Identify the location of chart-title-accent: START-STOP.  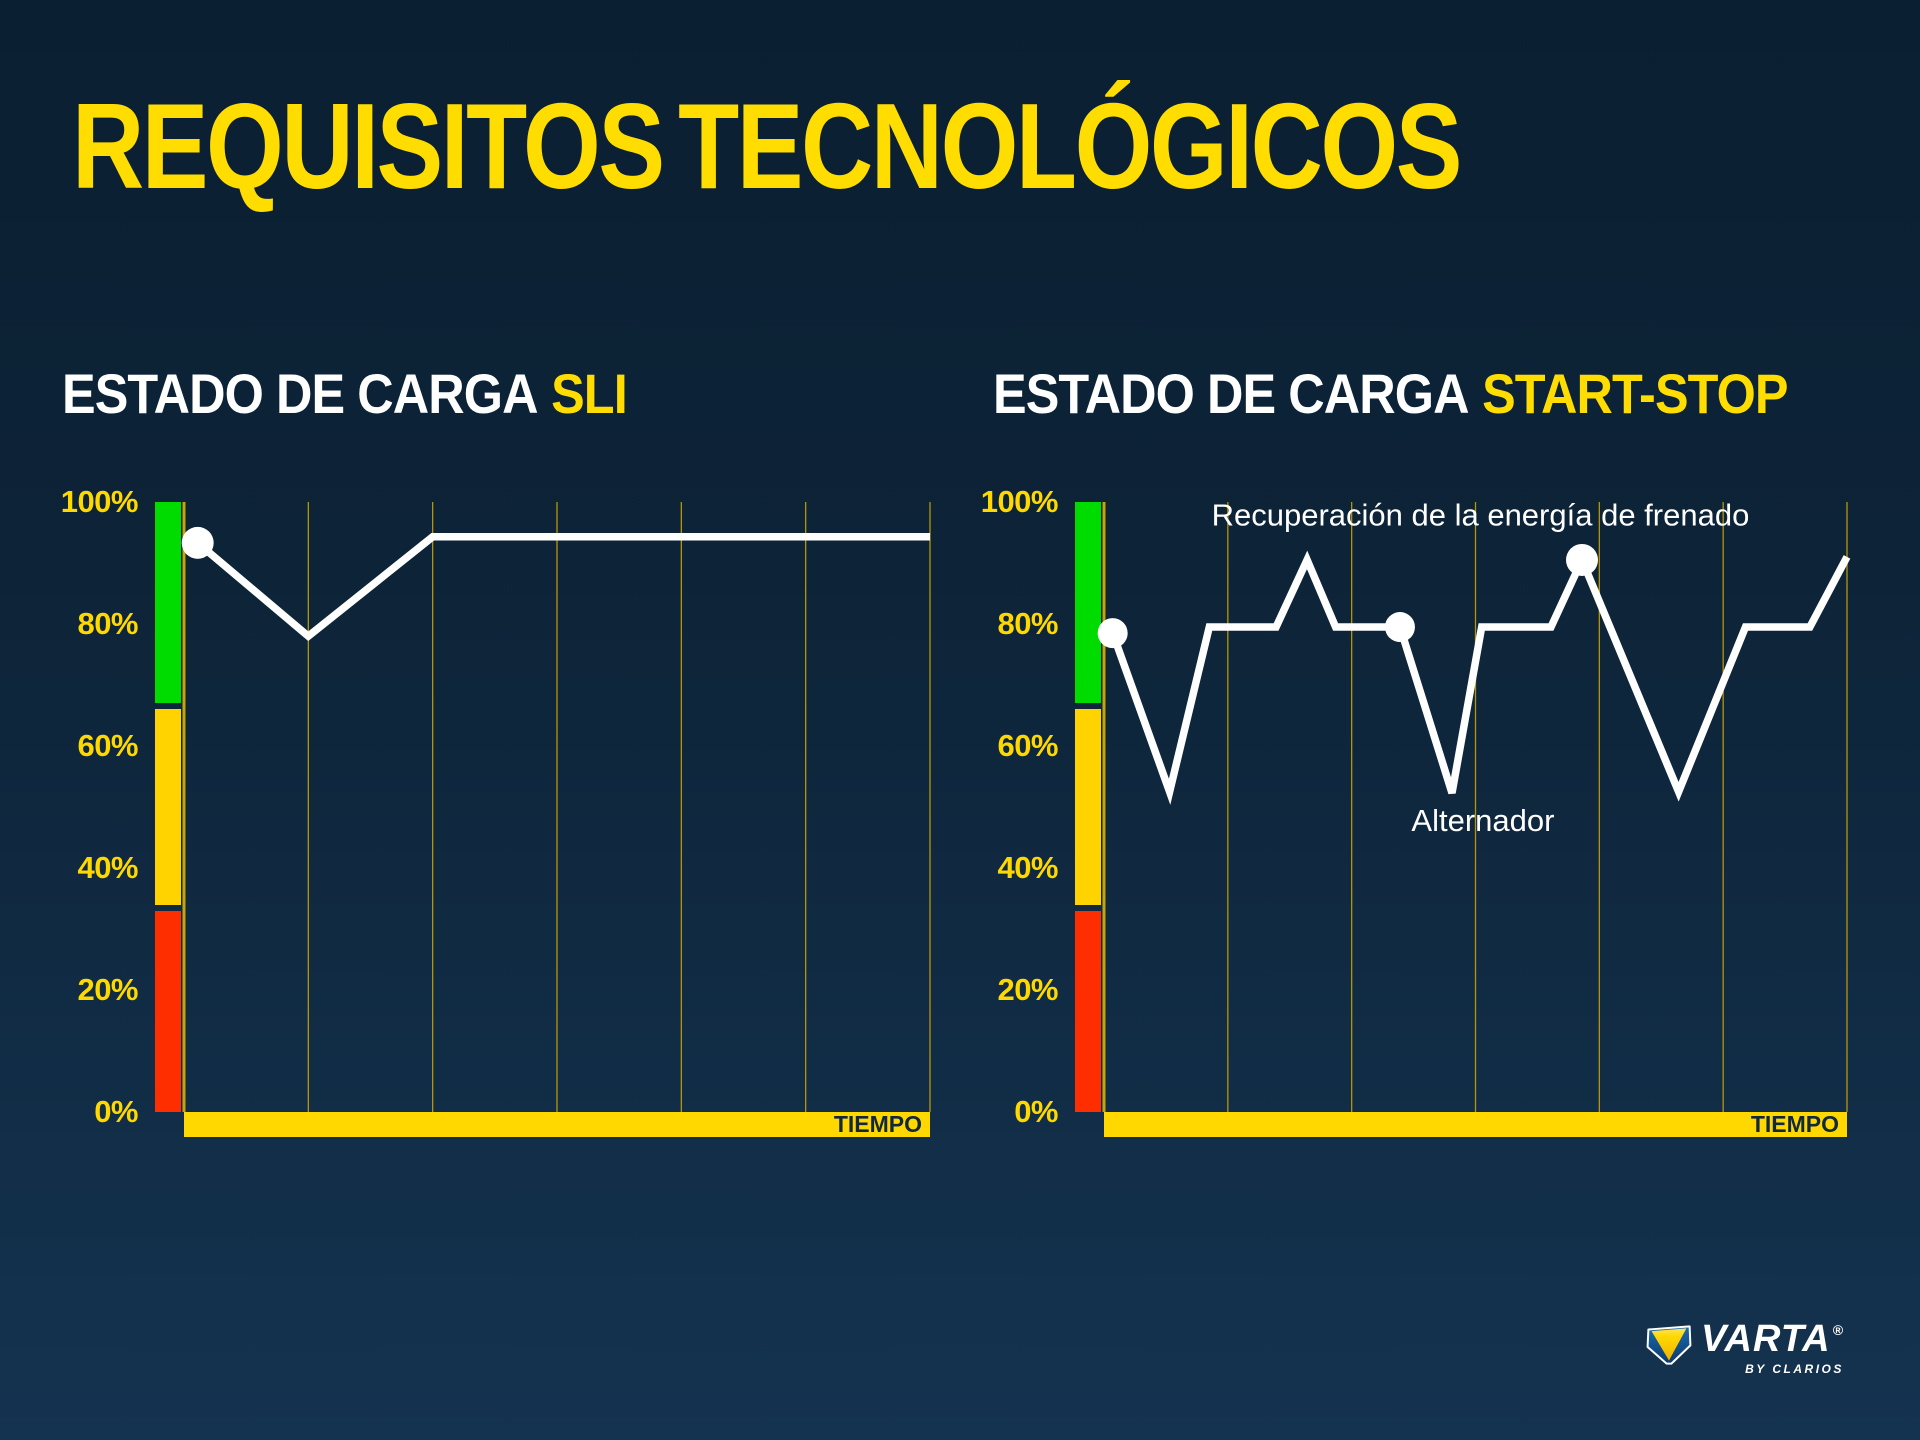
(1635, 393).